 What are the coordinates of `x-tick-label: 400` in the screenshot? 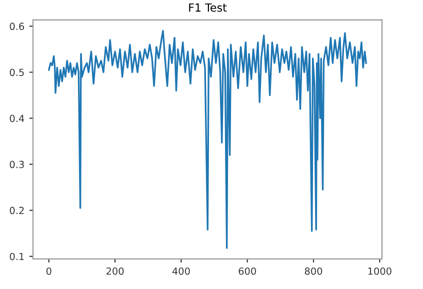 It's located at (181, 271).